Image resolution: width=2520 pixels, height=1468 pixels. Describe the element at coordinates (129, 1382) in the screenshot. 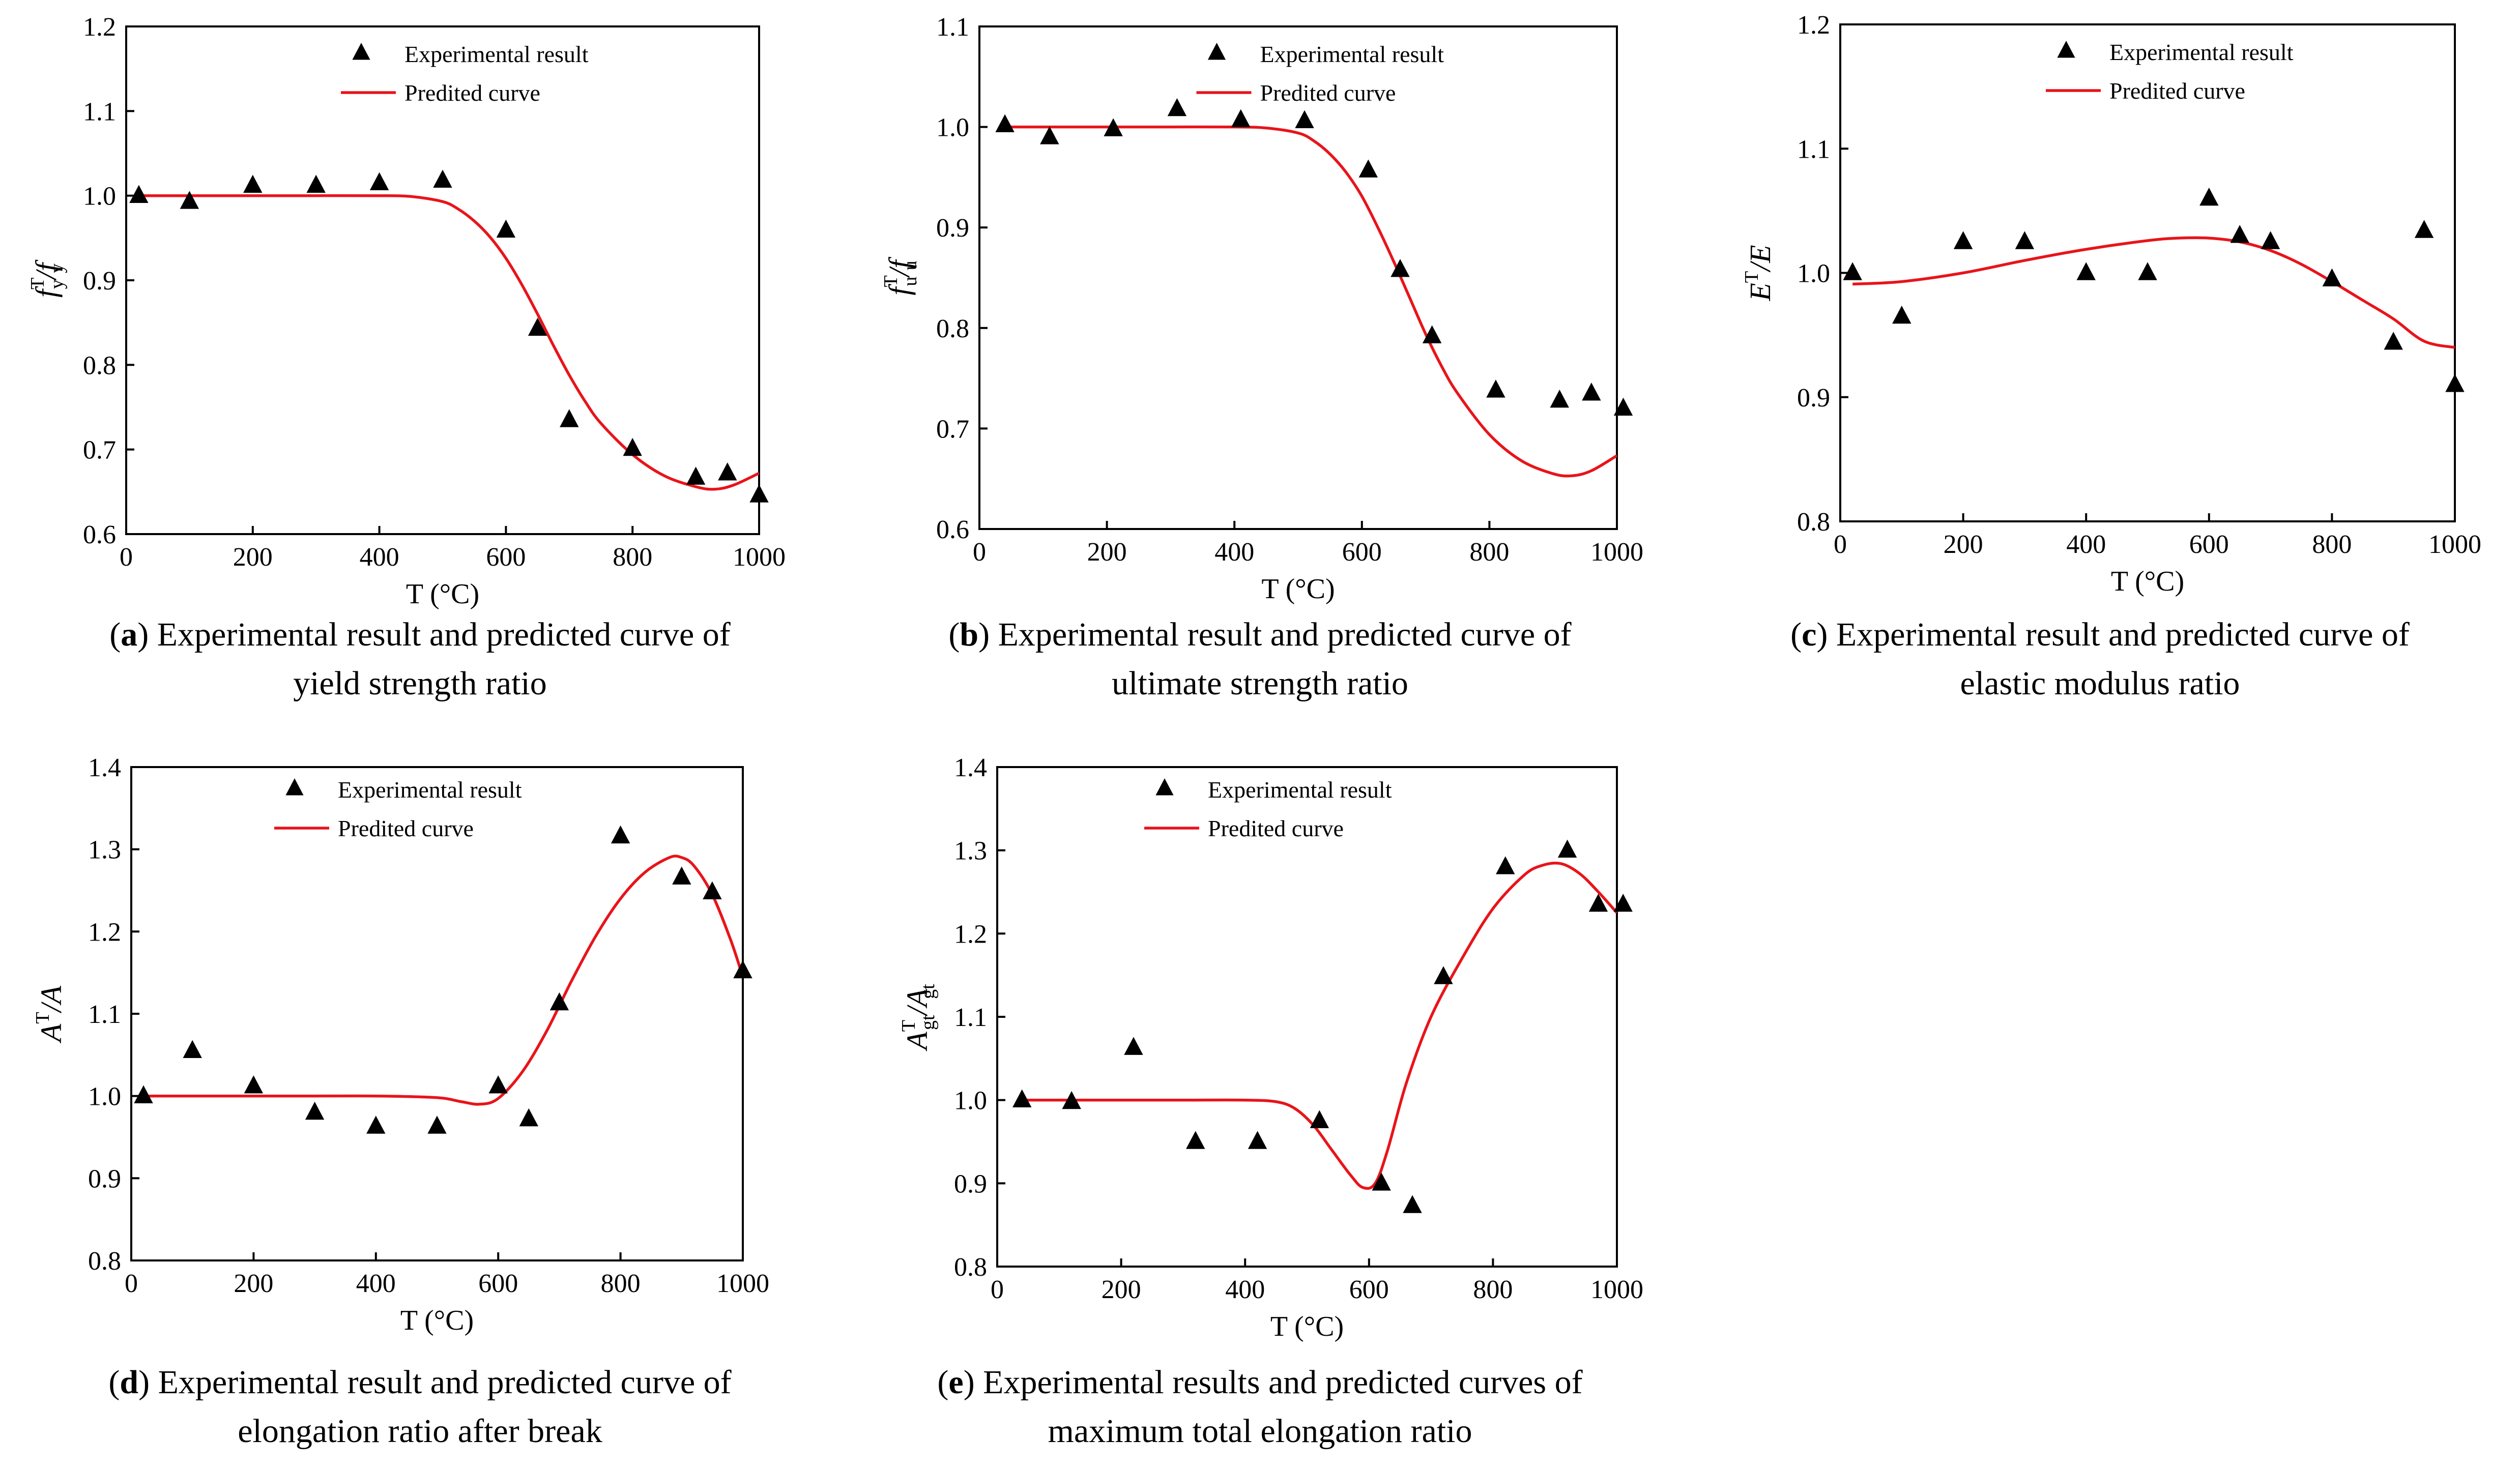

I see `caption-d-letter: d` at that location.